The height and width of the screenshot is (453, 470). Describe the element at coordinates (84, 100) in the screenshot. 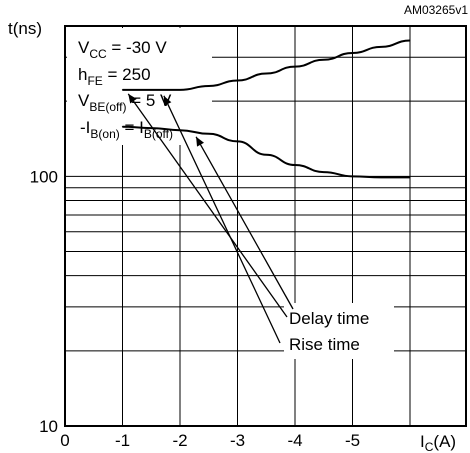

I see `condition-vbe-main: V` at that location.